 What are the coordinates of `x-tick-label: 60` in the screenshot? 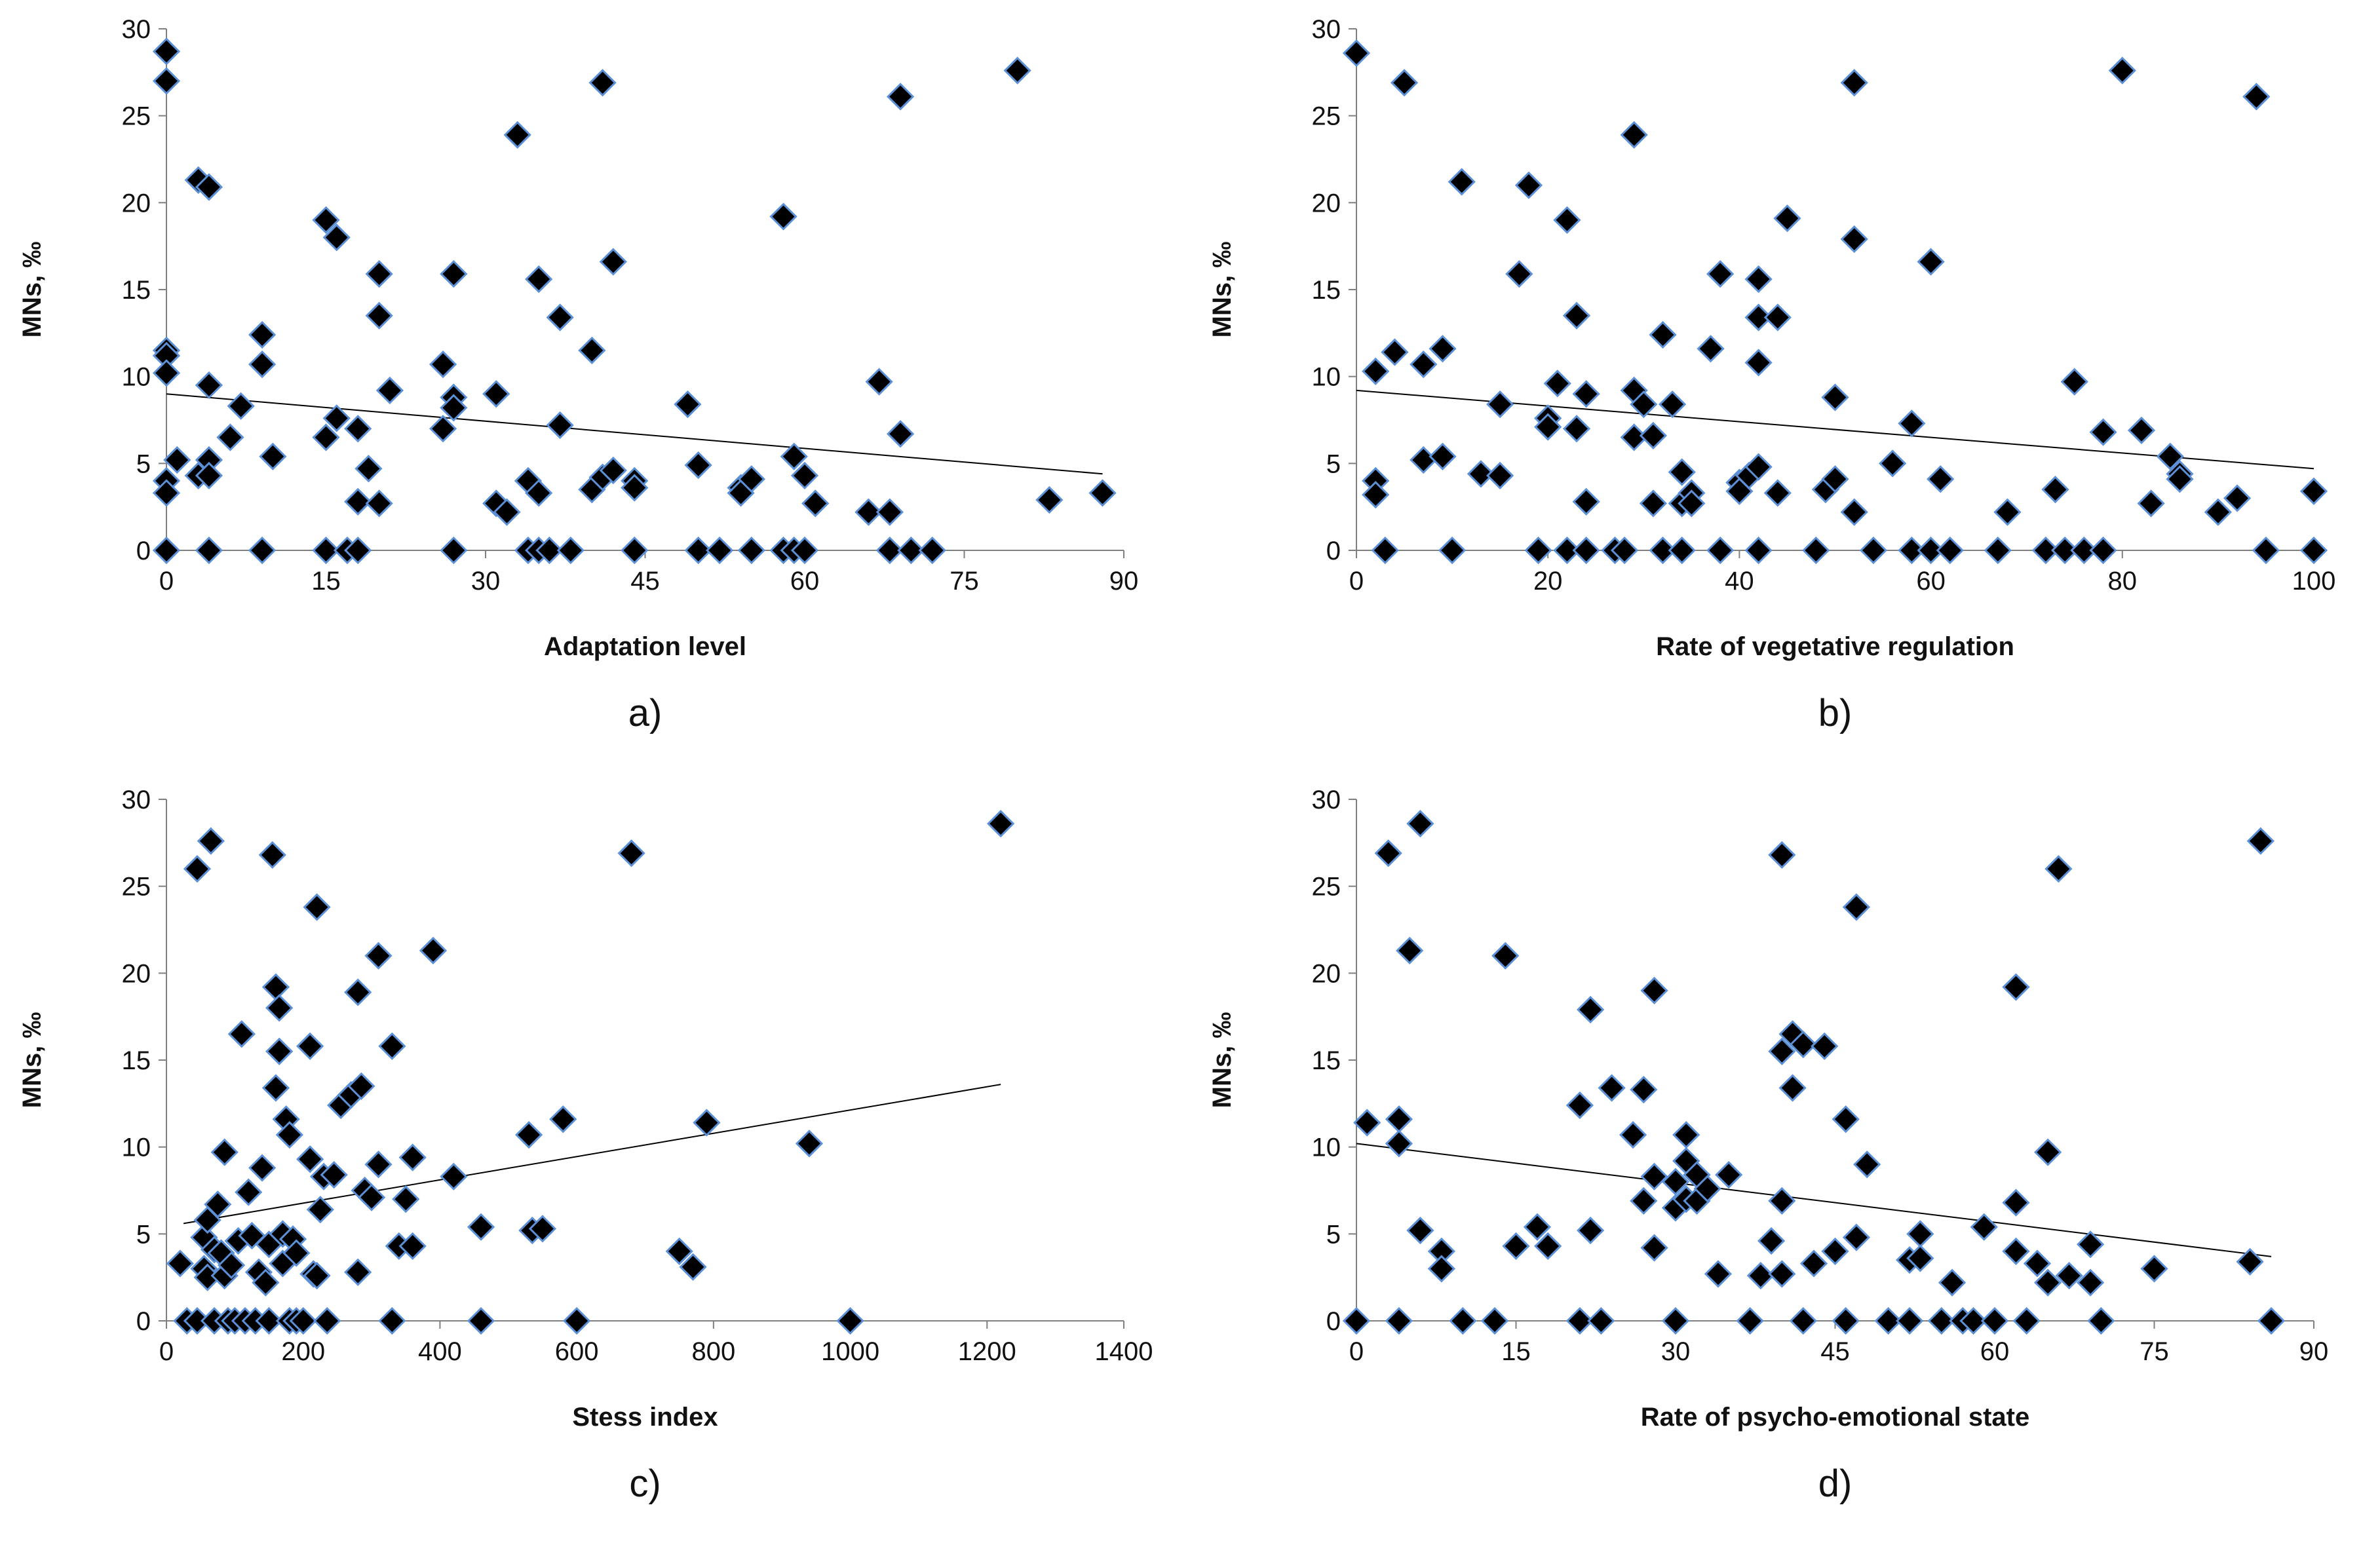 It's located at (805, 581).